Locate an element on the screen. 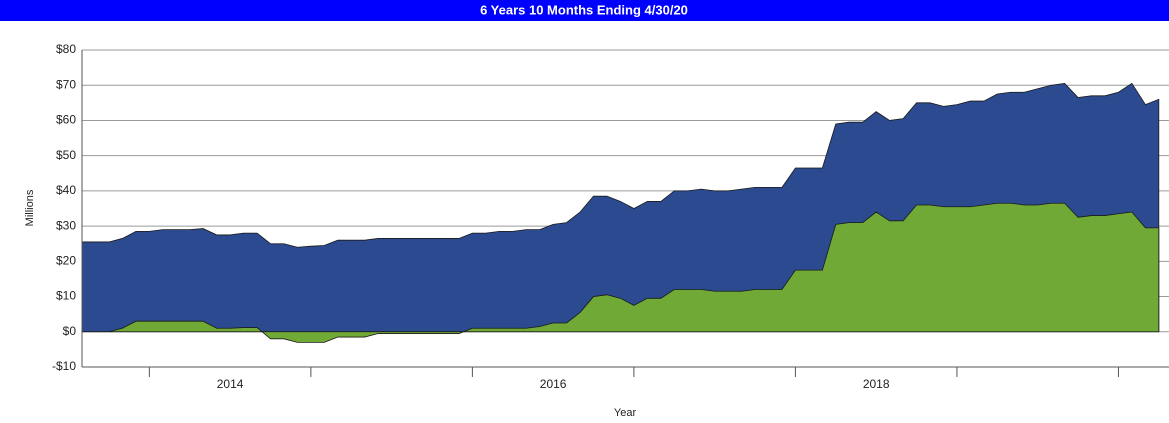  y-tick-label: $20 is located at coordinates (66, 261).